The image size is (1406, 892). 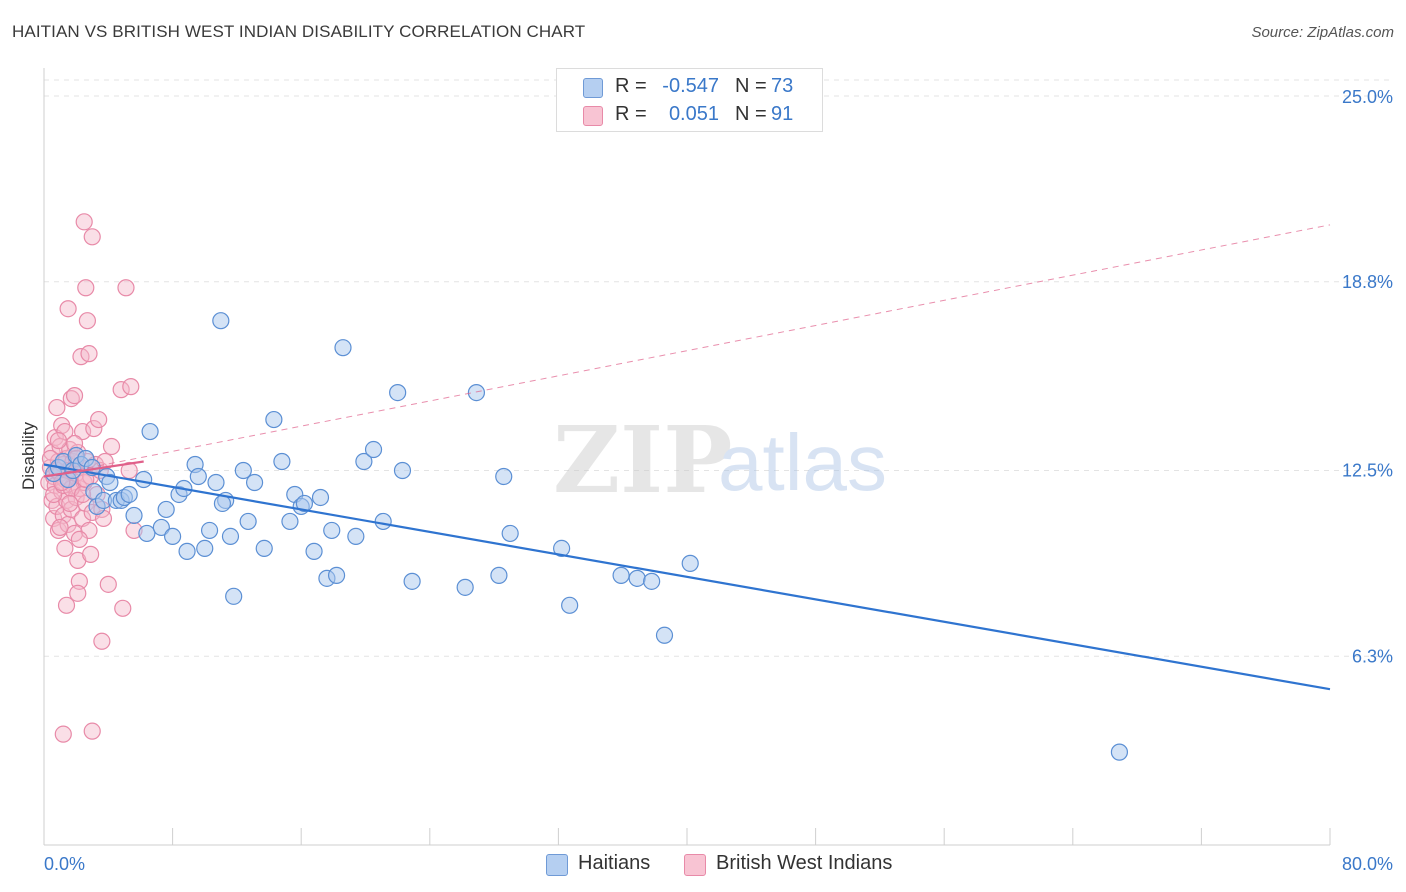 What do you see at coordinates (593, 88) in the screenshot?
I see `legend-swatch-blue` at bounding box center [593, 88].